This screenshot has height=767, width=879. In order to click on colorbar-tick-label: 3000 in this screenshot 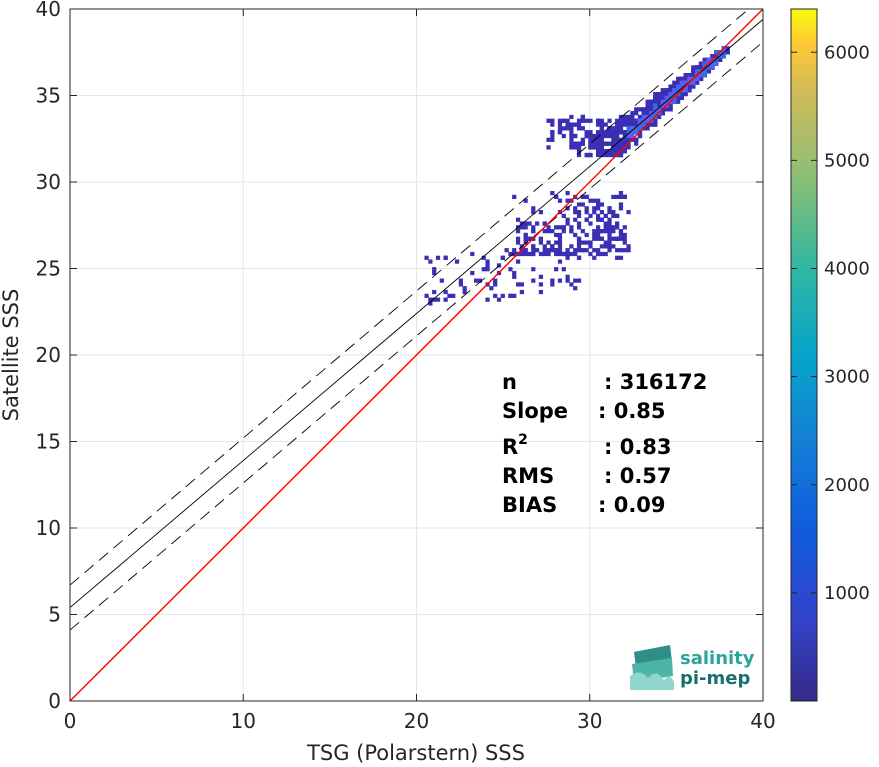, I will do `click(847, 377)`.